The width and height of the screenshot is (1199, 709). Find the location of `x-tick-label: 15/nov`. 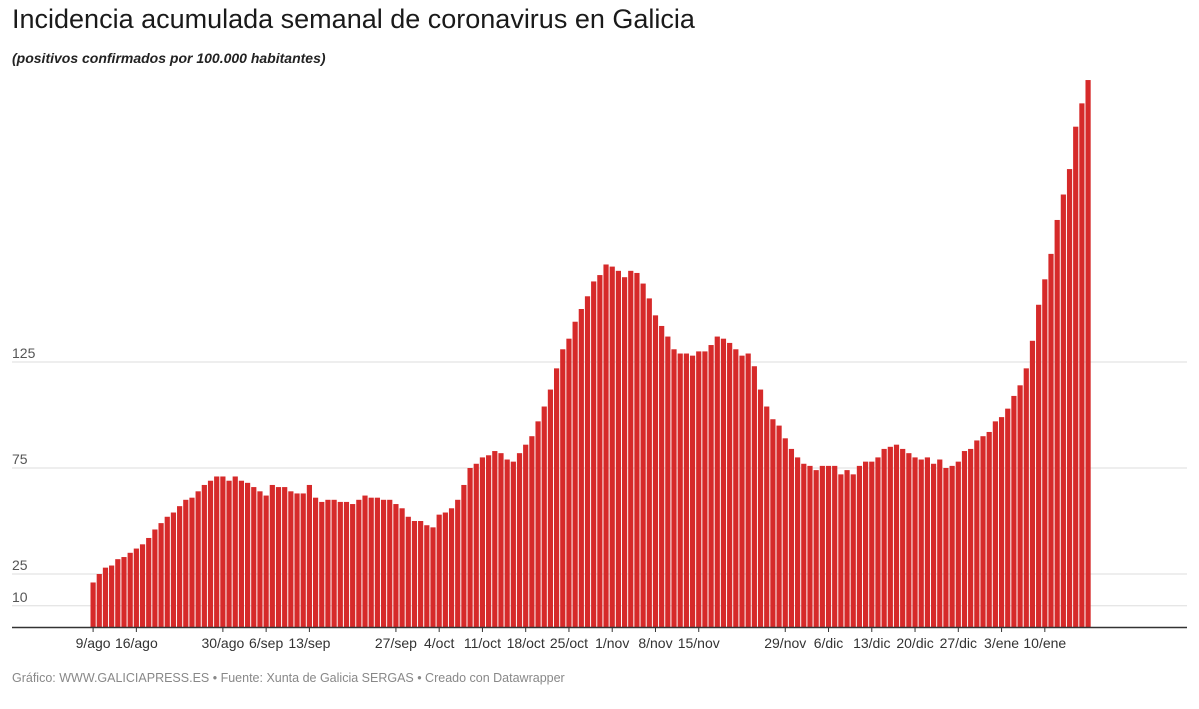

x-tick-label: 15/nov is located at coordinates (699, 643).